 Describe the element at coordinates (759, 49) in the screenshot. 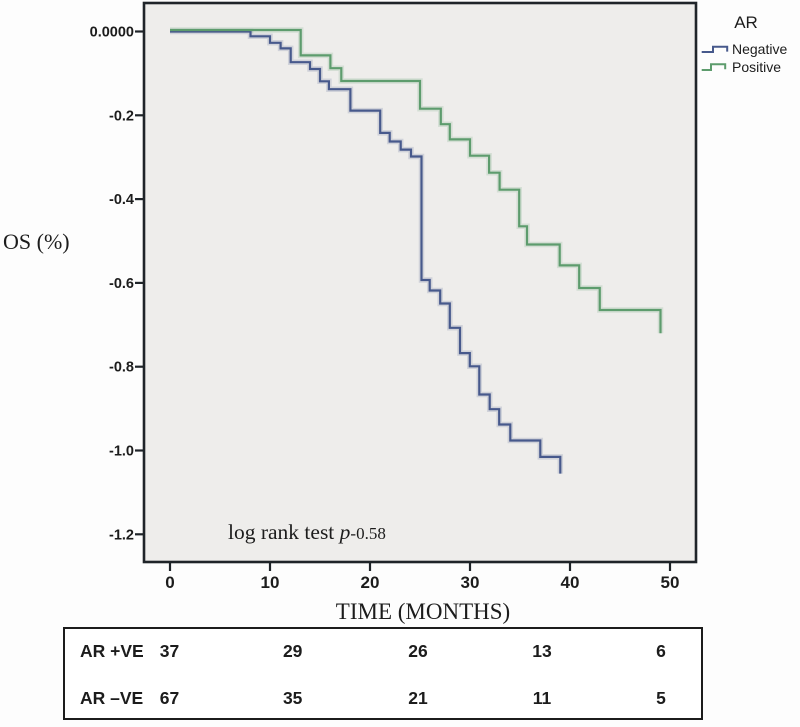

I see `svg-text: Negative` at that location.